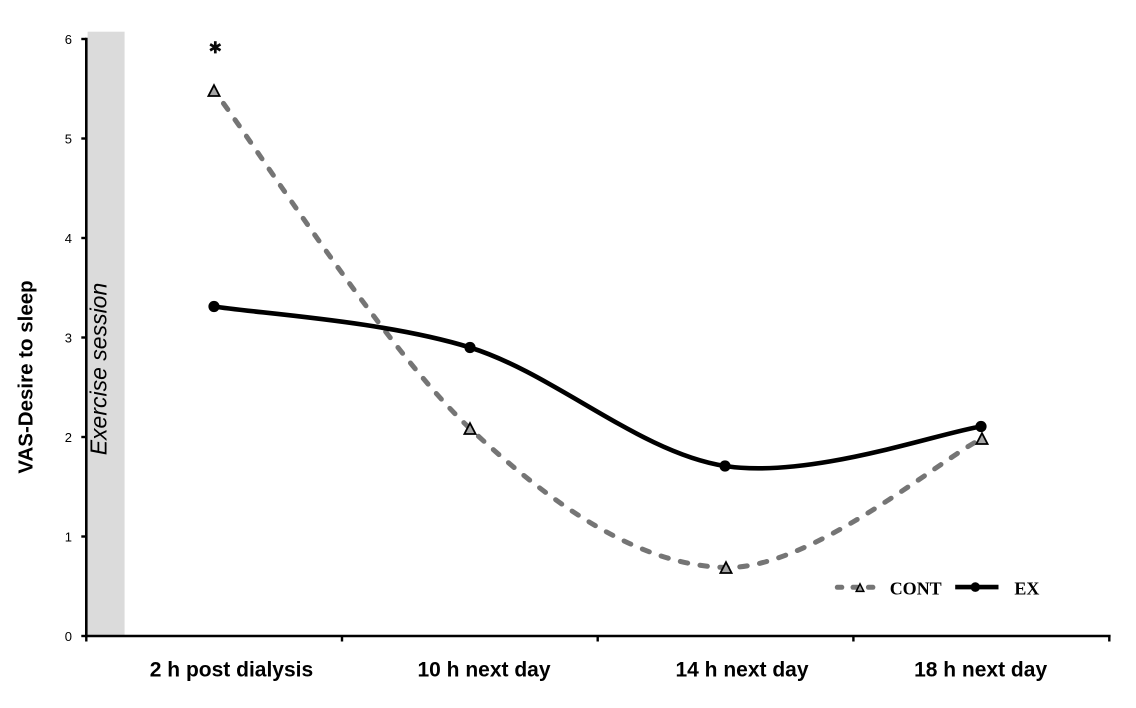 Image resolution: width=1136 pixels, height=708 pixels. What do you see at coordinates (99, 369) in the screenshot?
I see `svg-text: Exercise session` at bounding box center [99, 369].